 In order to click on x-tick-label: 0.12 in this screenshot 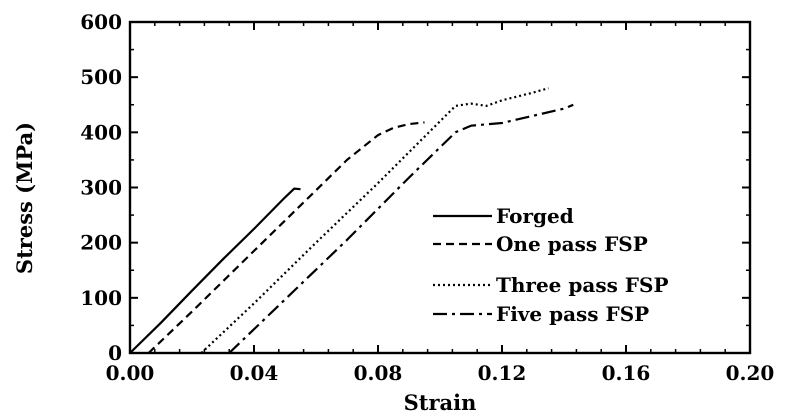, I will do `click(502, 373)`.